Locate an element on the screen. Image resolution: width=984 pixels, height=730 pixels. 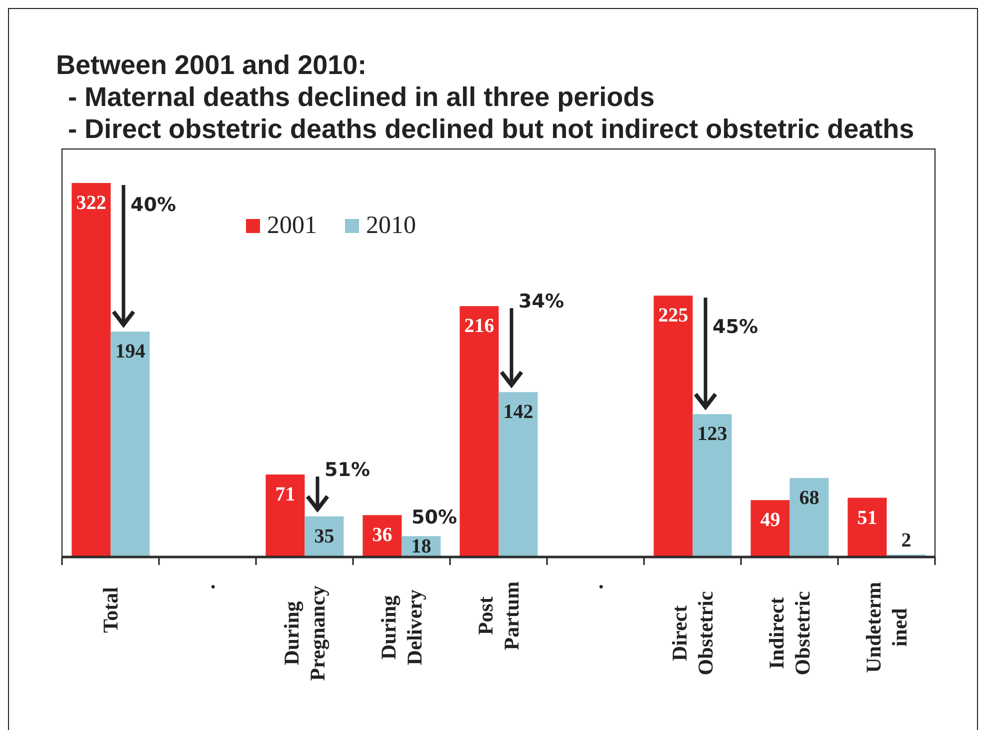
data-label: 49 is located at coordinates (770, 520).